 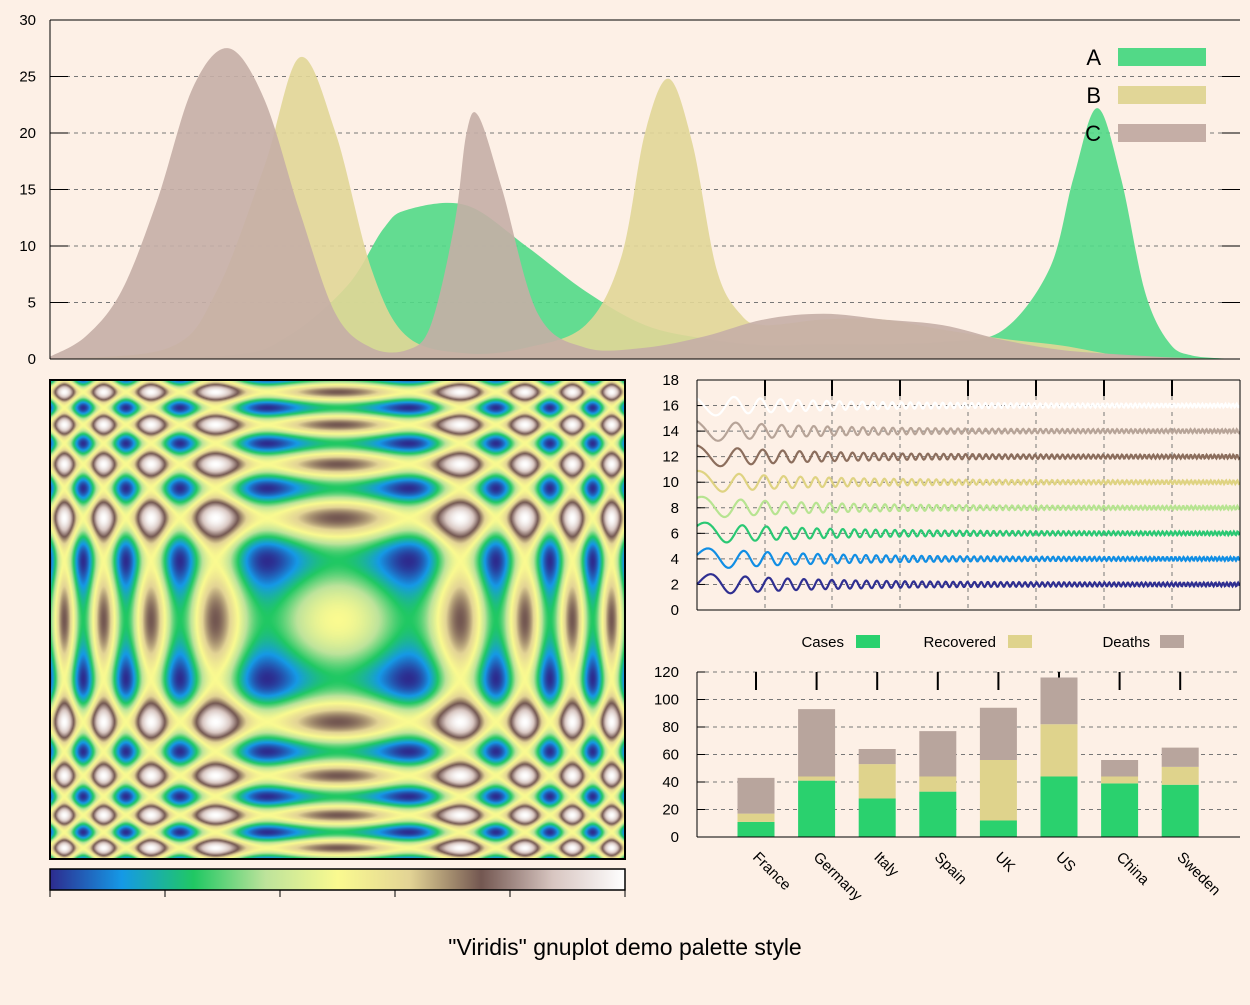 What do you see at coordinates (675, 559) in the screenshot?
I see `y-tick-label: 4` at bounding box center [675, 559].